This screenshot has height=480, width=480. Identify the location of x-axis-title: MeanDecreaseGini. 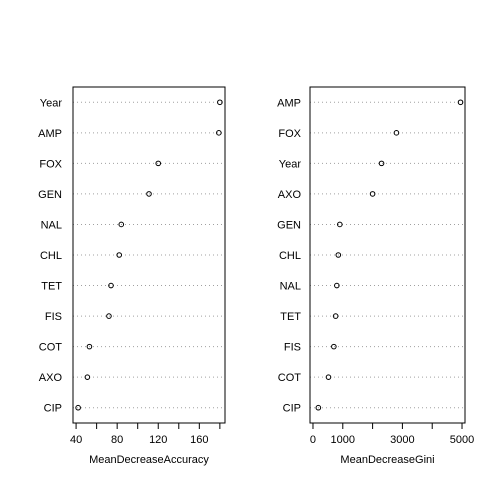
(387, 460).